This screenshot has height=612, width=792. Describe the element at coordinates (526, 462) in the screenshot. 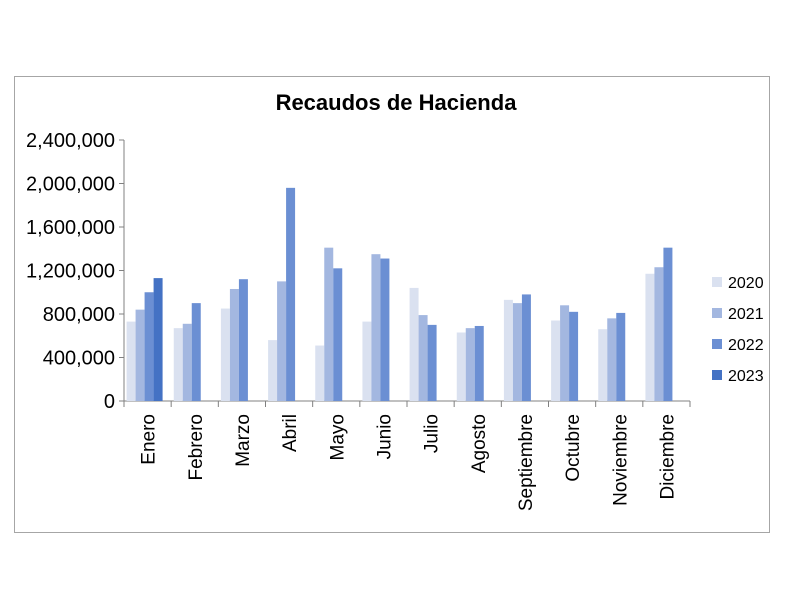

I see `x-tick-label: Septiembre` at that location.